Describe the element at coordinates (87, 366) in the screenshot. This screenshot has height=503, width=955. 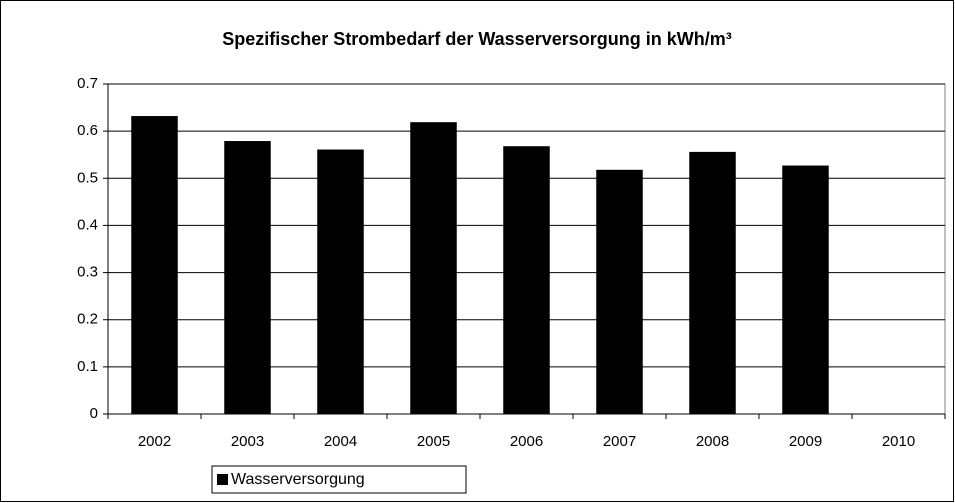
I see `y-tick-label: 0.1` at that location.